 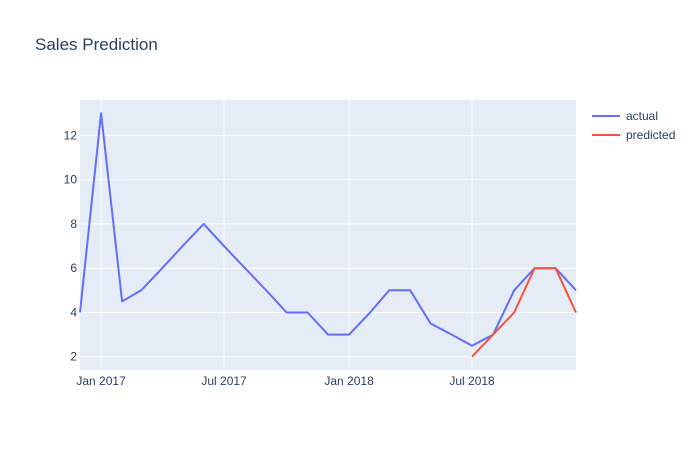 I want to click on y-axis-ticks: 2 4 6 8 10 12, so click(x=71, y=245).